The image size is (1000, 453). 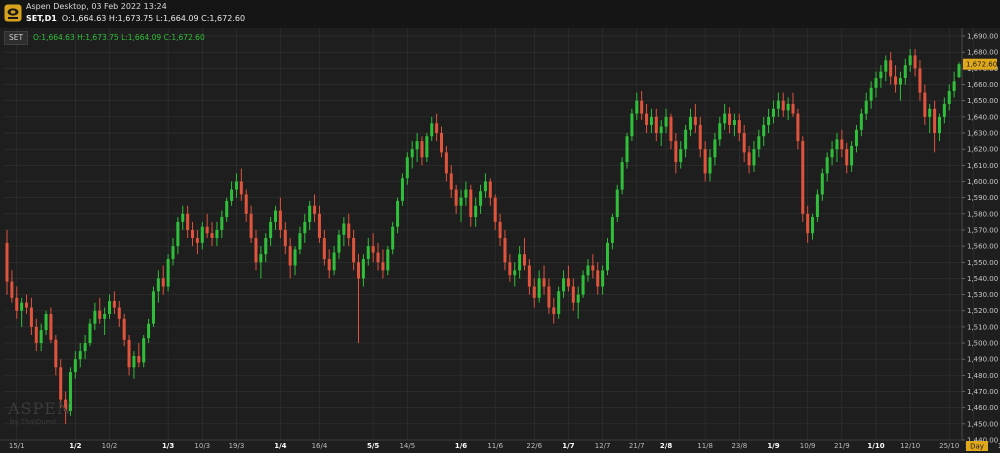 I want to click on y-tick-label: 1,520.00, so click(x=982, y=311).